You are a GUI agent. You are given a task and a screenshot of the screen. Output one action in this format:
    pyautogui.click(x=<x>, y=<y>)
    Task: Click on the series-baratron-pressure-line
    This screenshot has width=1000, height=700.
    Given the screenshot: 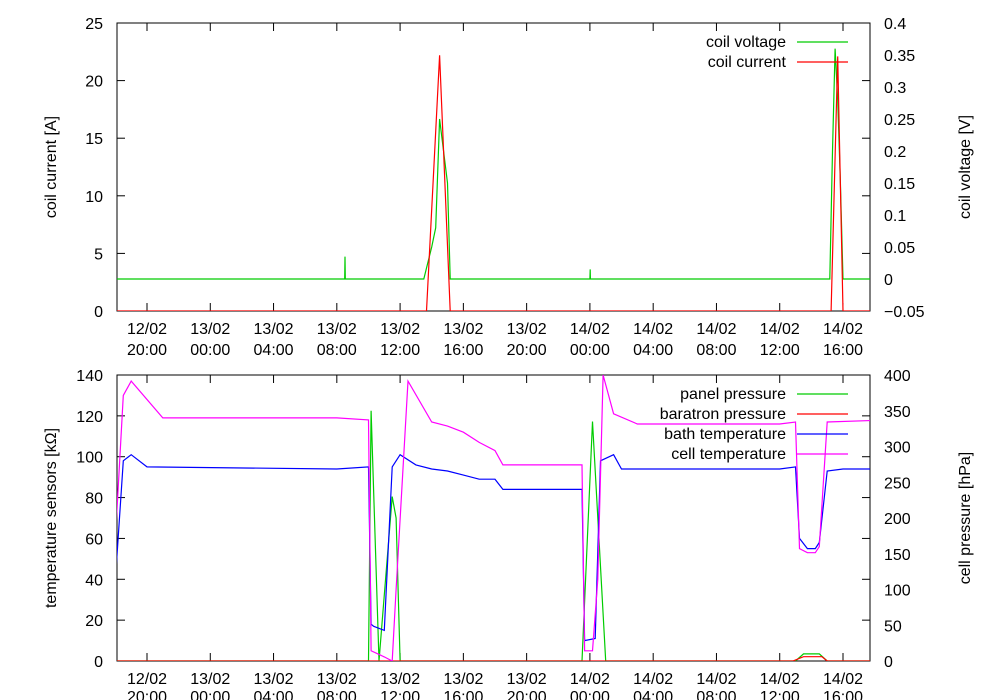 What is the action you would take?
    pyautogui.click(x=493, y=658)
    